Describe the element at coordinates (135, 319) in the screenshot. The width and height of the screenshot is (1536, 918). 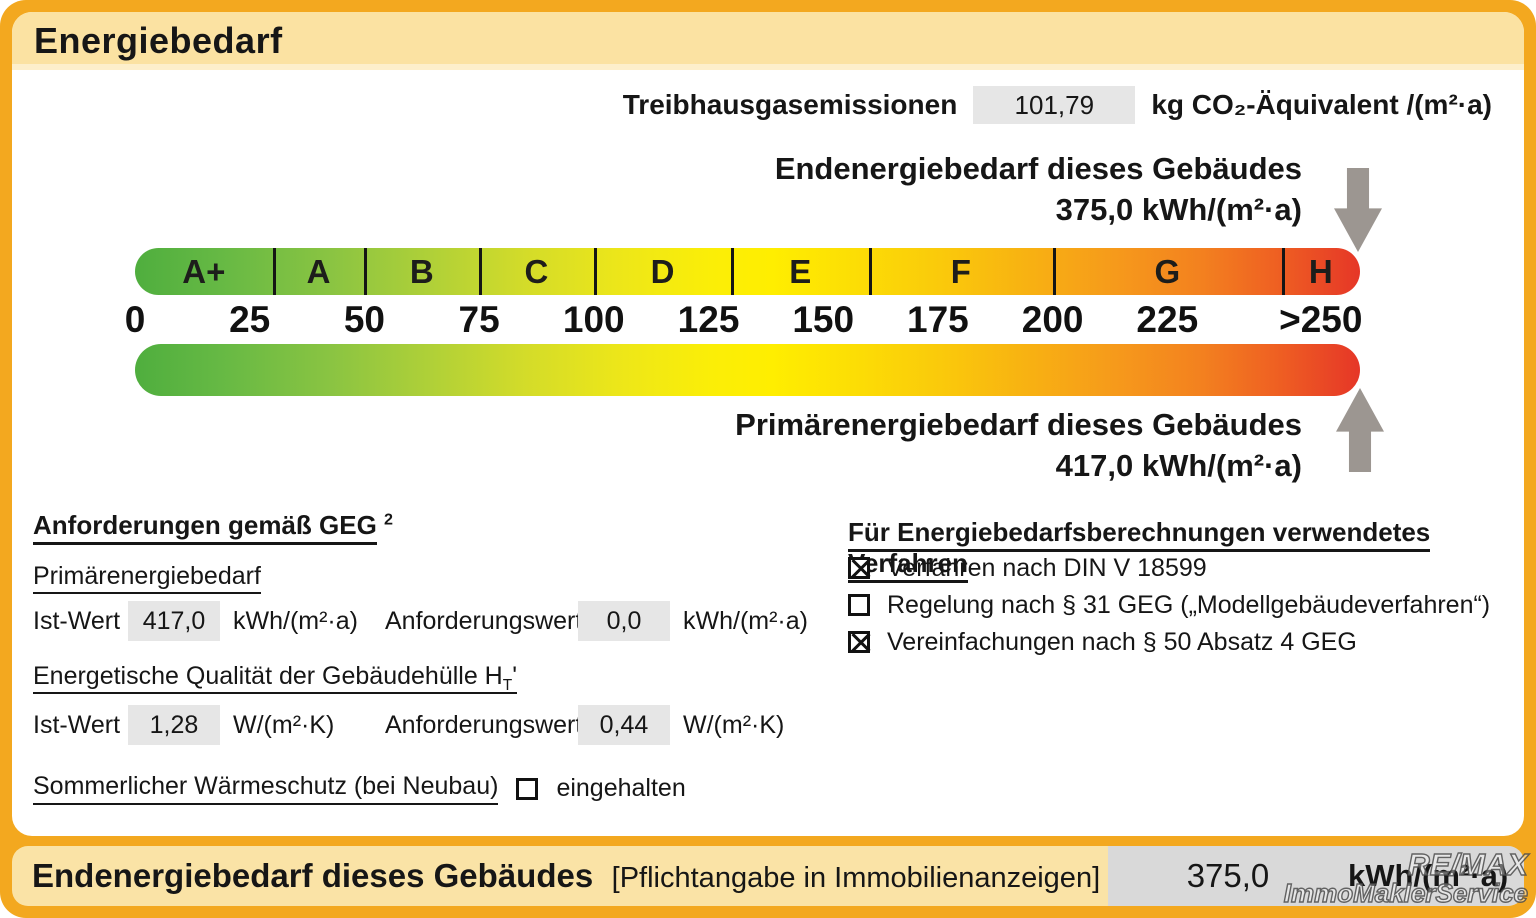
I see `tick-0: 0` at that location.